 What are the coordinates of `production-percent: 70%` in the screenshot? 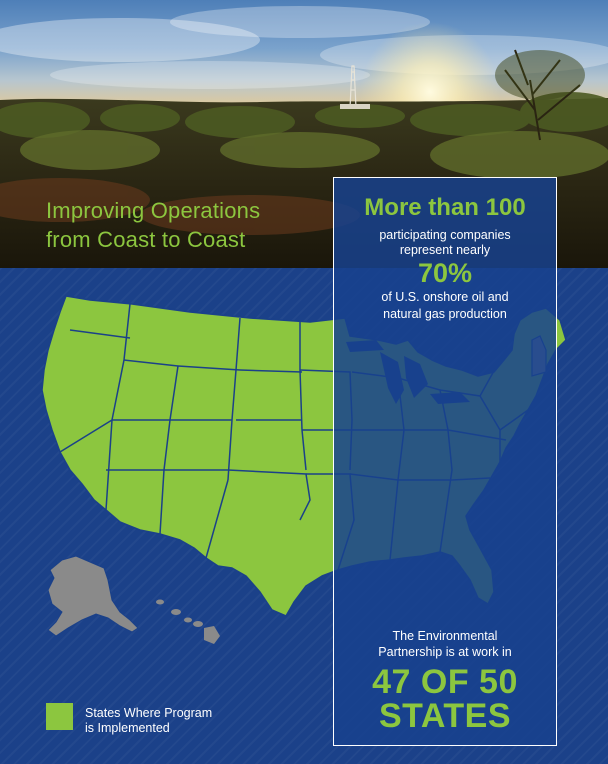 It's located at (445, 273).